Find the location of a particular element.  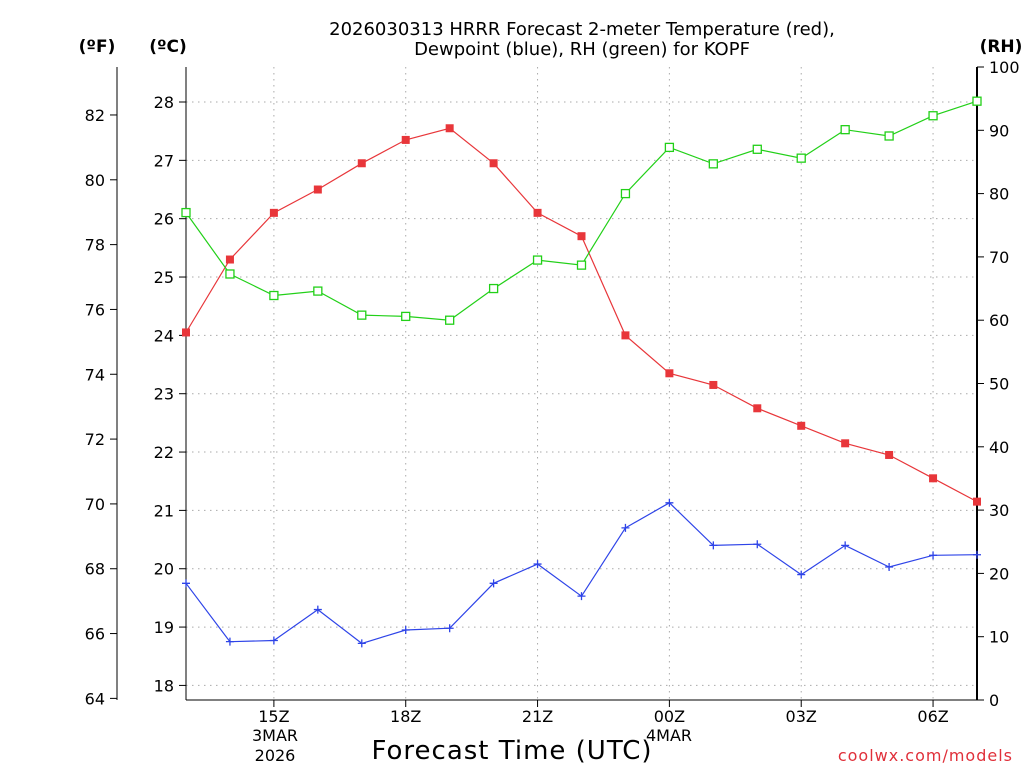

celsius-tick-label: 23 is located at coordinates (164, 394).